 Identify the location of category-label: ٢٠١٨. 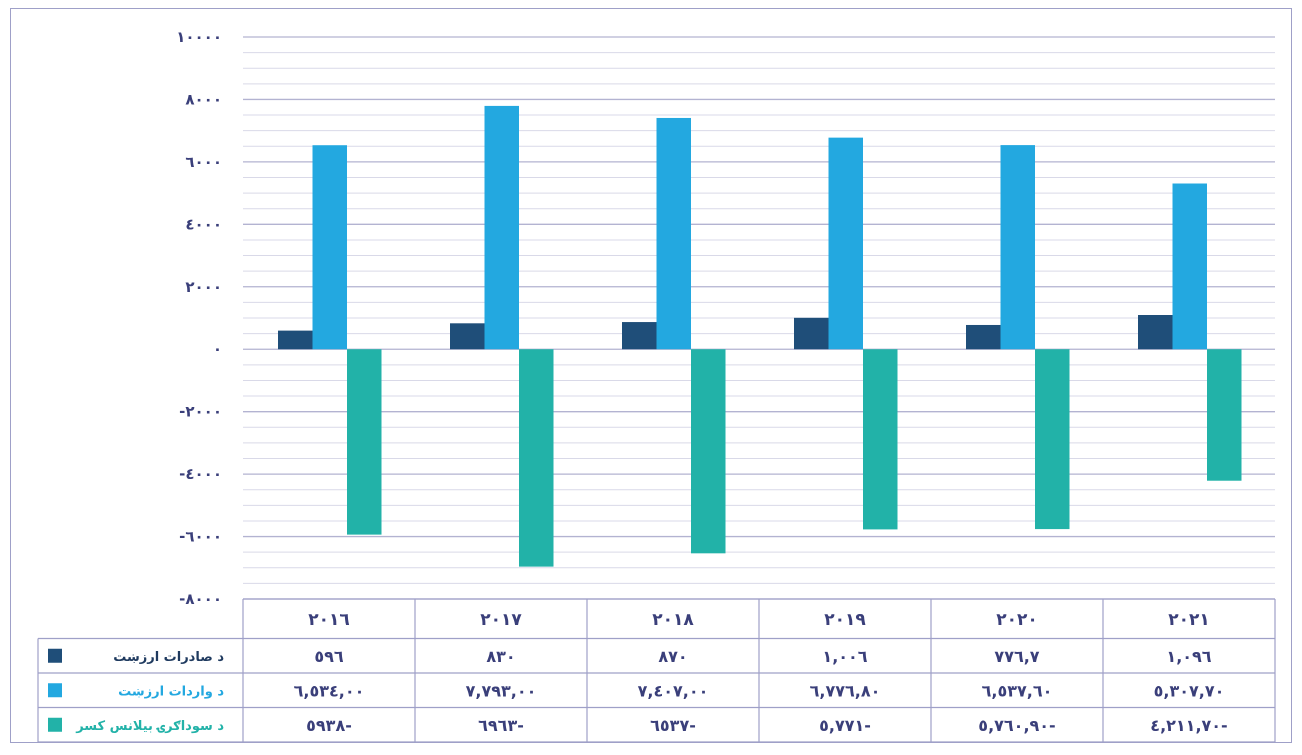
(673, 620).